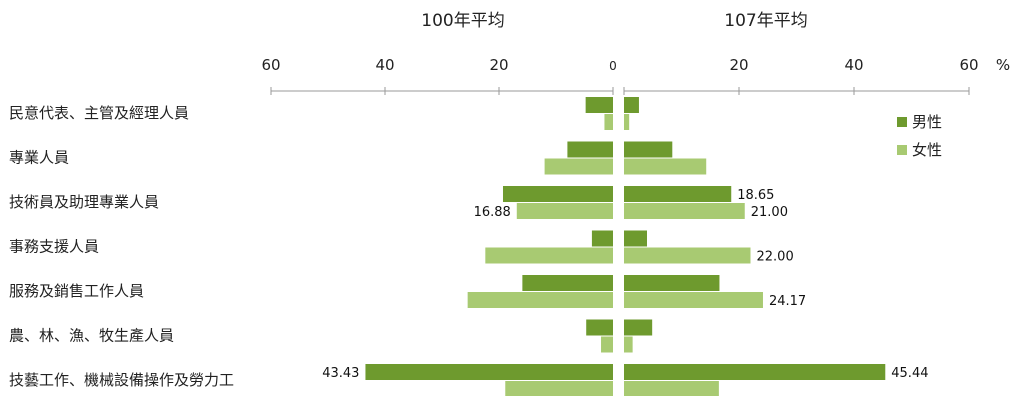  I want to click on axis-unit-label: %, so click(1003, 65).